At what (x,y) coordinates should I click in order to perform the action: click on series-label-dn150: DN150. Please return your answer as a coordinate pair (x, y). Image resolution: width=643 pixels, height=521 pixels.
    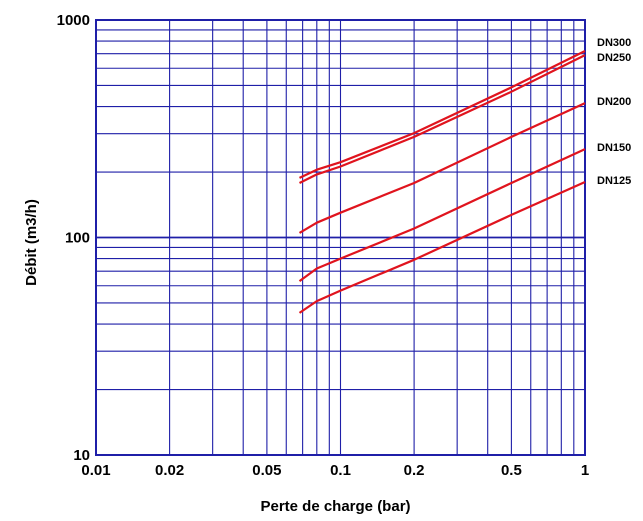
    Looking at the image, I should click on (614, 148).